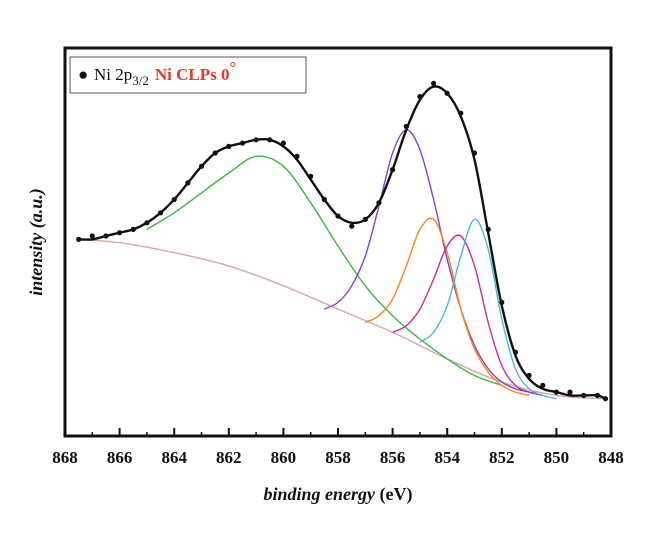 Image resolution: width=660 pixels, height=534 pixels. What do you see at coordinates (393, 494) in the screenshot?
I see `x-axis-title-unit: (eV)` at bounding box center [393, 494].